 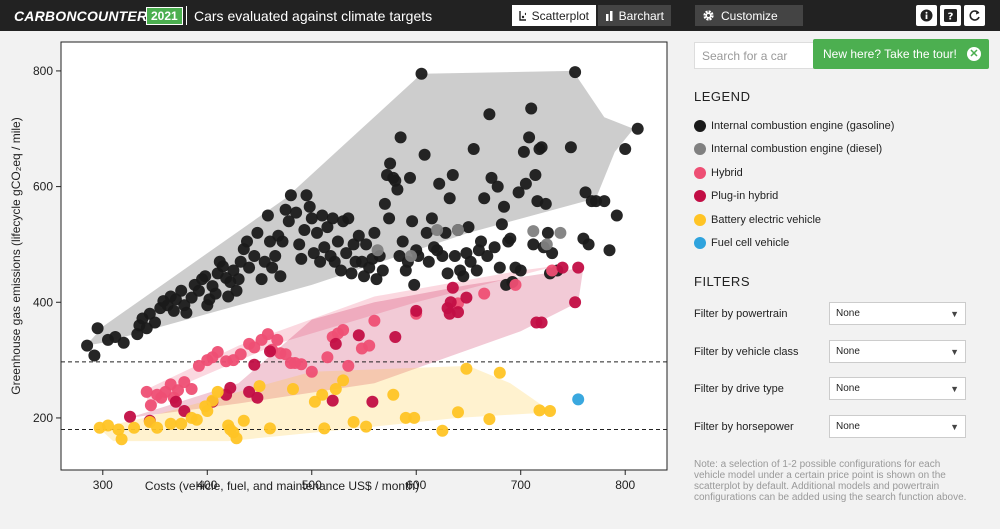 I want to click on legend-item: Plug-in hybrid, so click(x=736, y=196).